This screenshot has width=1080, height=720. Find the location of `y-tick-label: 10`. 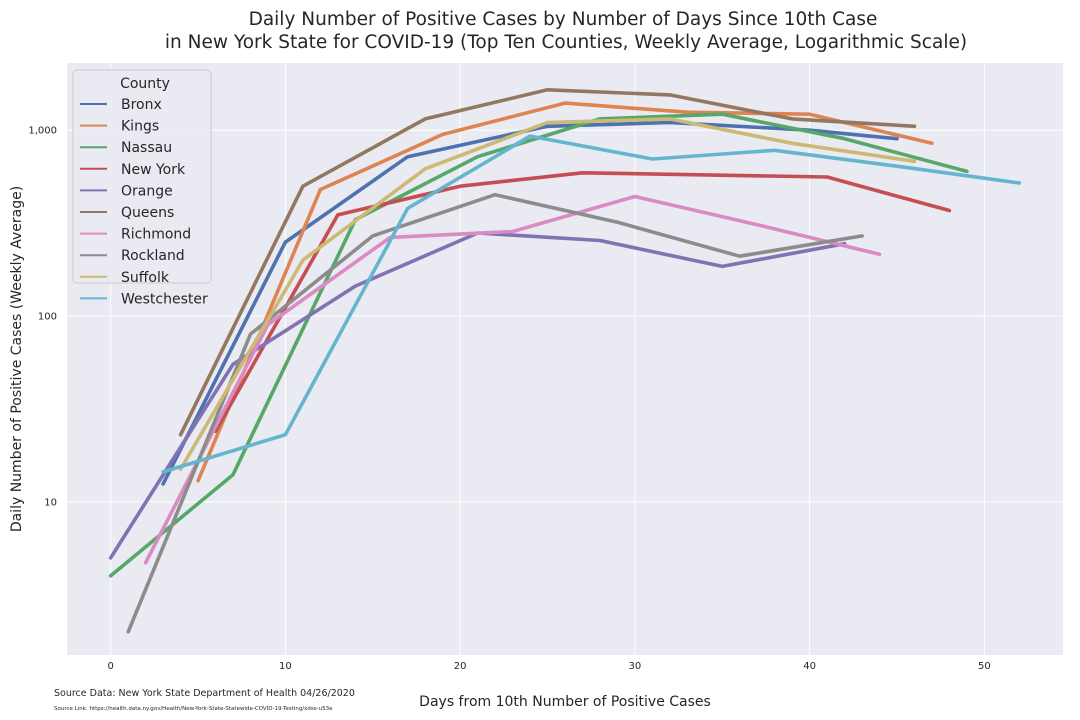

y-tick-label: 10 is located at coordinates (50, 502).